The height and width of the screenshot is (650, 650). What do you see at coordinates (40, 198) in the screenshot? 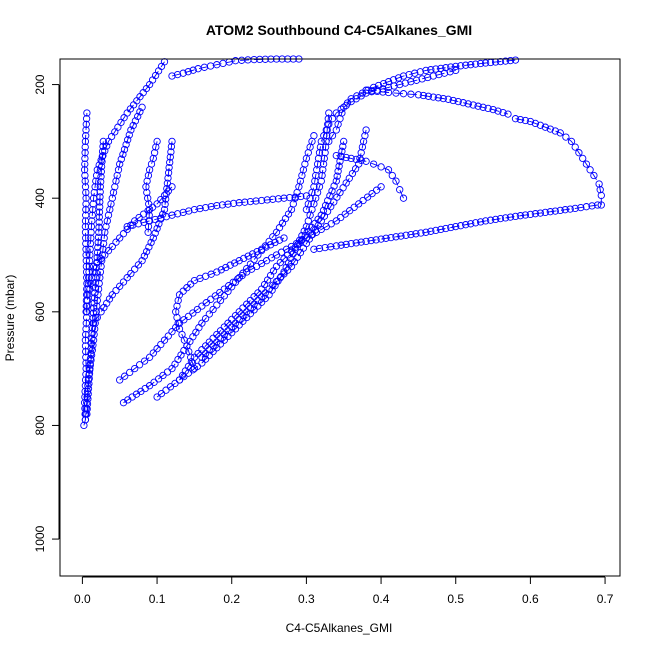
I see `y-tick-label: 400` at bounding box center [40, 198].